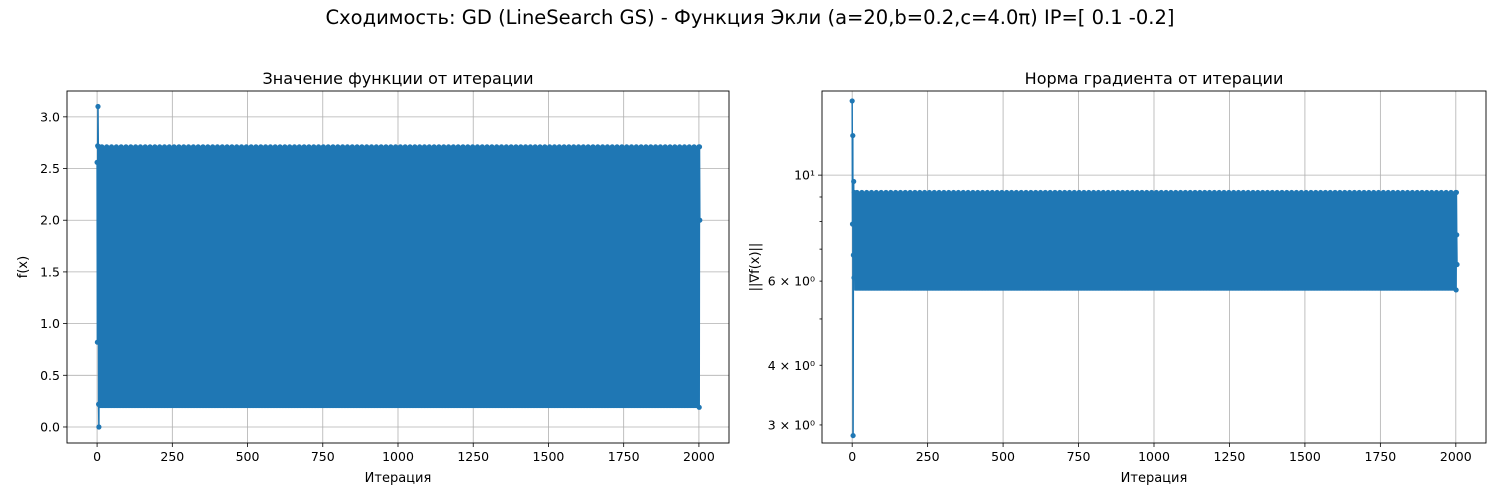 The width and height of the screenshot is (1500, 500). What do you see at coordinates (1154, 478) in the screenshot?
I see `right-chart-x-axis-label: Итерация` at bounding box center [1154, 478].